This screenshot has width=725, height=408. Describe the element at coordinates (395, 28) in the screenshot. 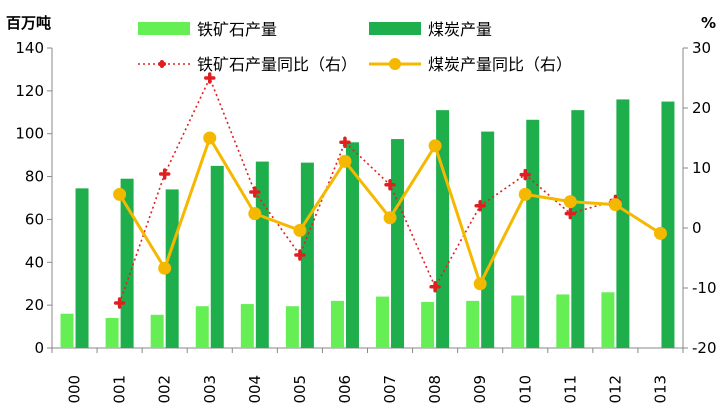

I see `legend-swatch-coal-output` at that location.